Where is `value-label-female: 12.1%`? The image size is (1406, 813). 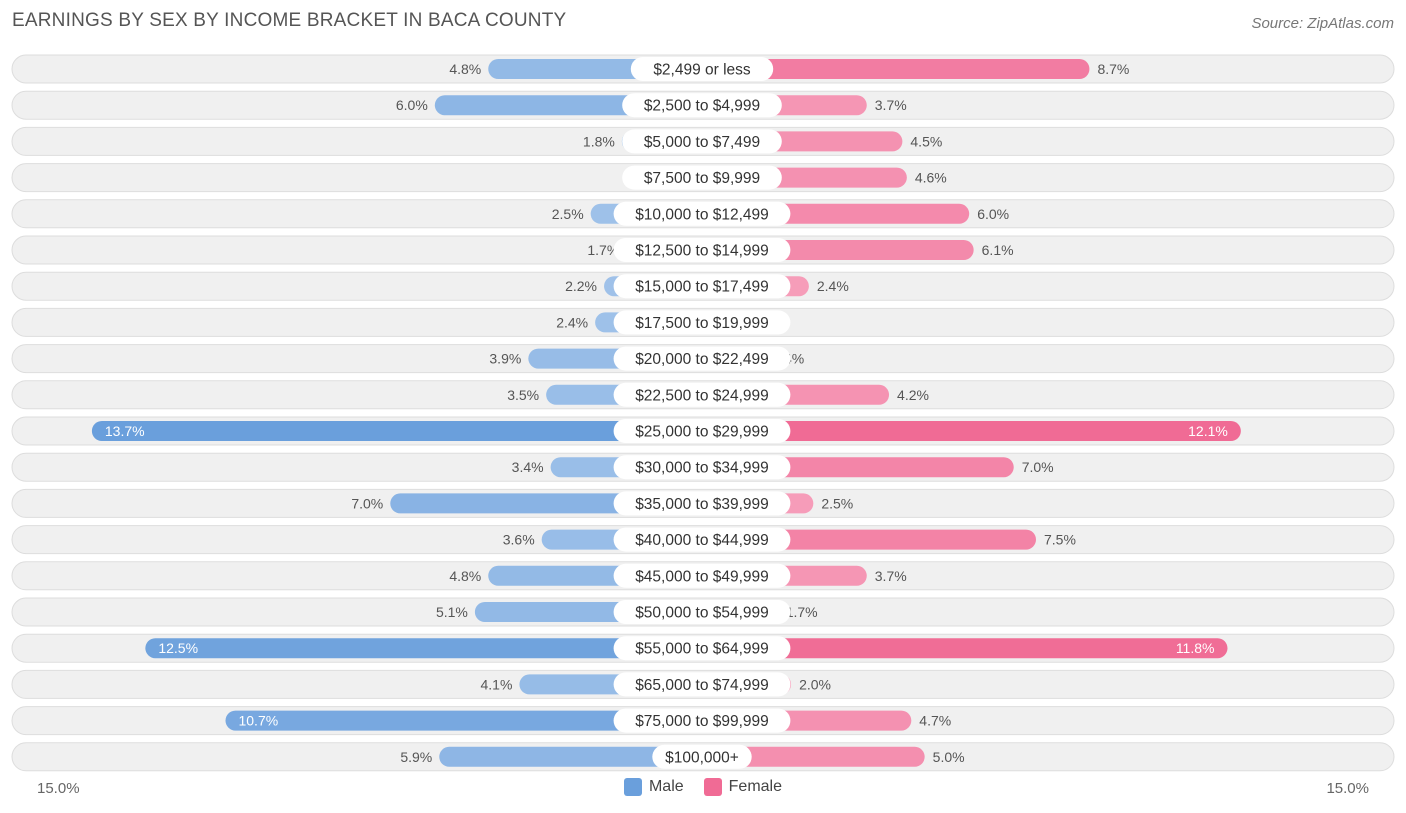 value-label-female: 12.1% is located at coordinates (1208, 431).